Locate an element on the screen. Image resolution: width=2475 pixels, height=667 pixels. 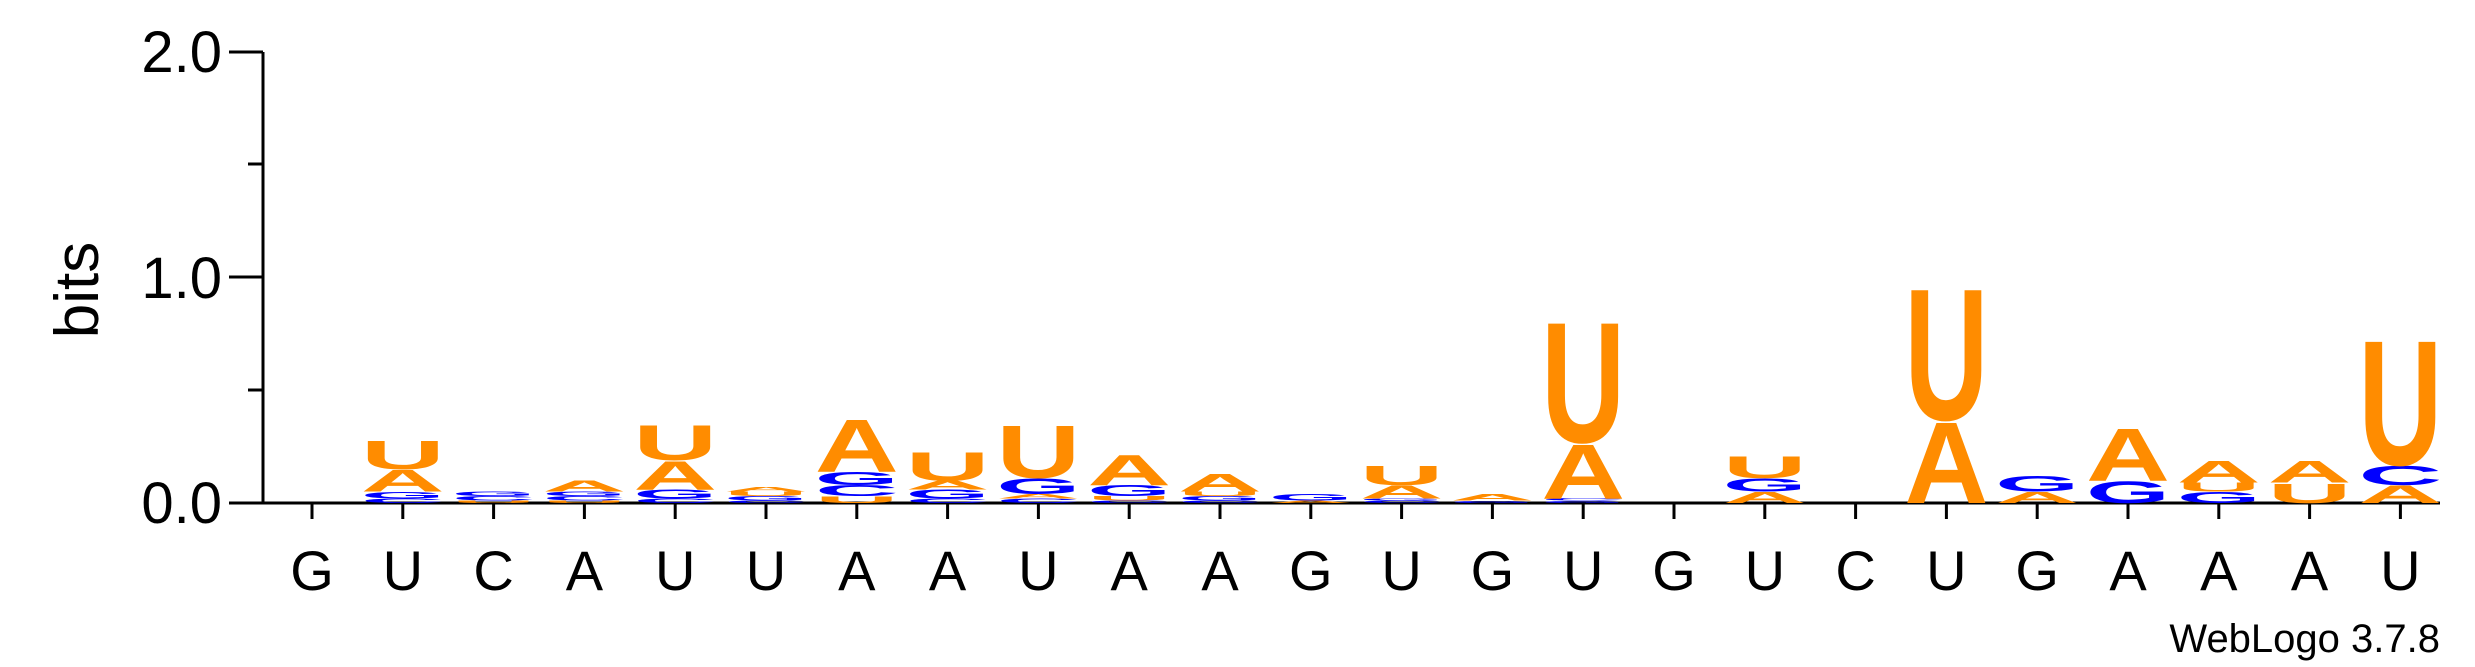
logo-letter-8-C: C is located at coordinates (948, 500).